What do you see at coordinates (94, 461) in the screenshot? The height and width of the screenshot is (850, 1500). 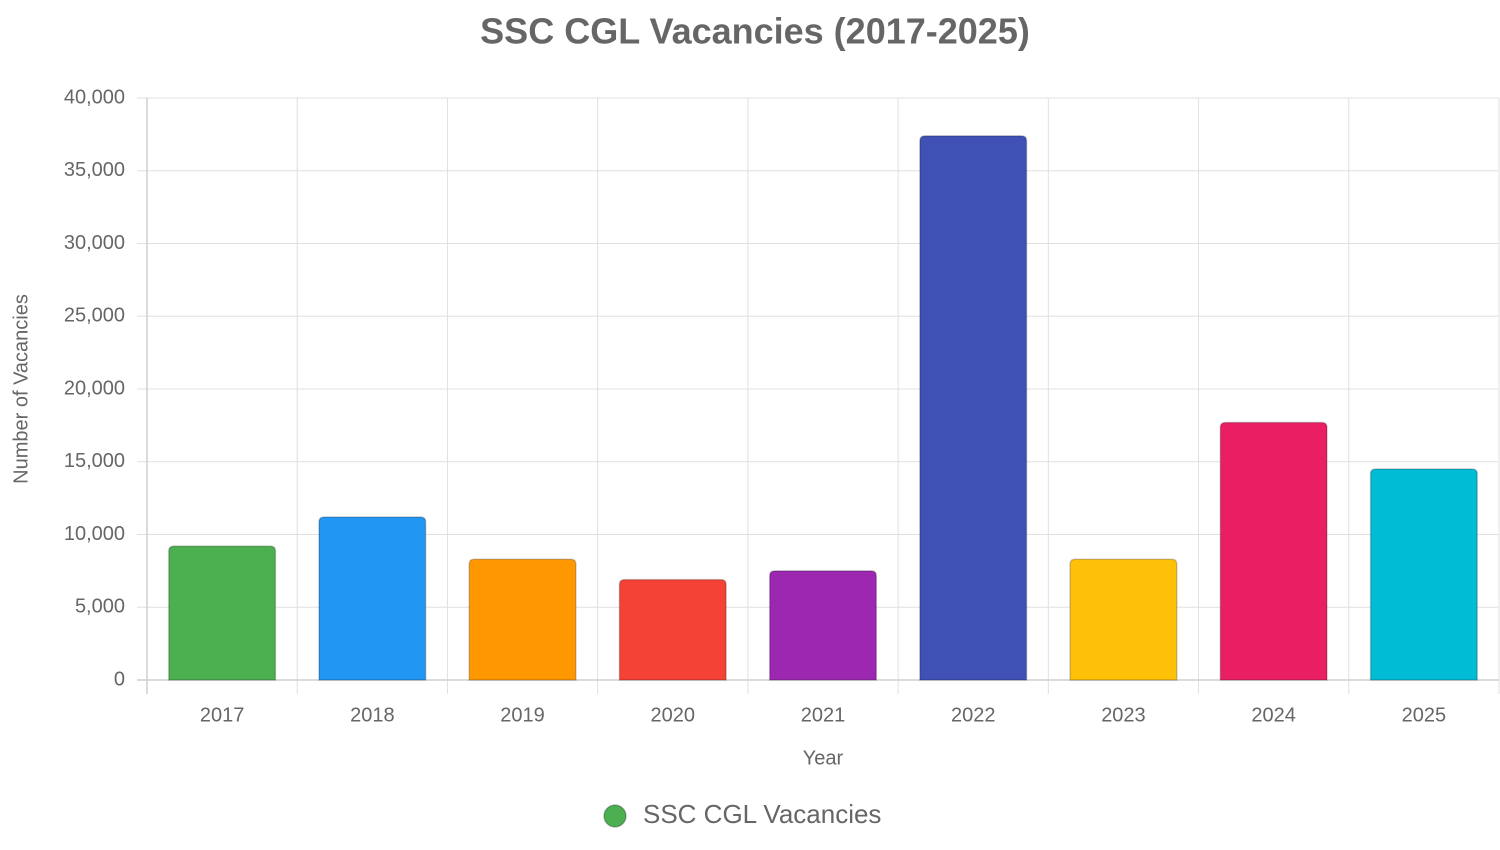 I see `y-tick-label: 15,000` at bounding box center [94, 461].